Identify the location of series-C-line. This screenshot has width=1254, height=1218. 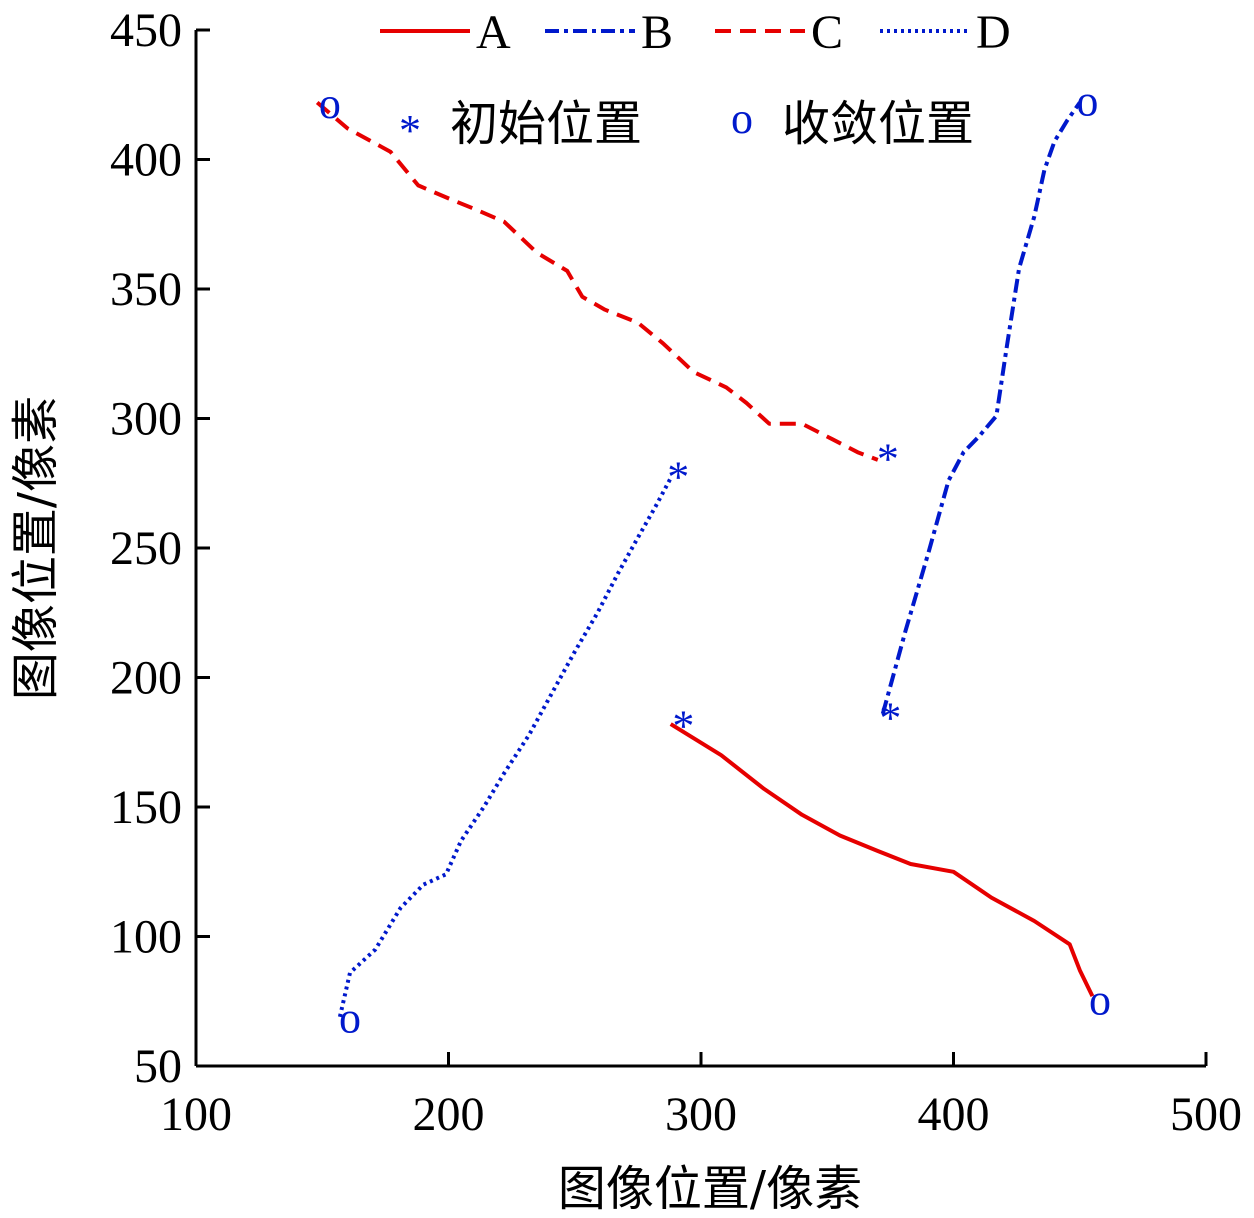
(597, 281).